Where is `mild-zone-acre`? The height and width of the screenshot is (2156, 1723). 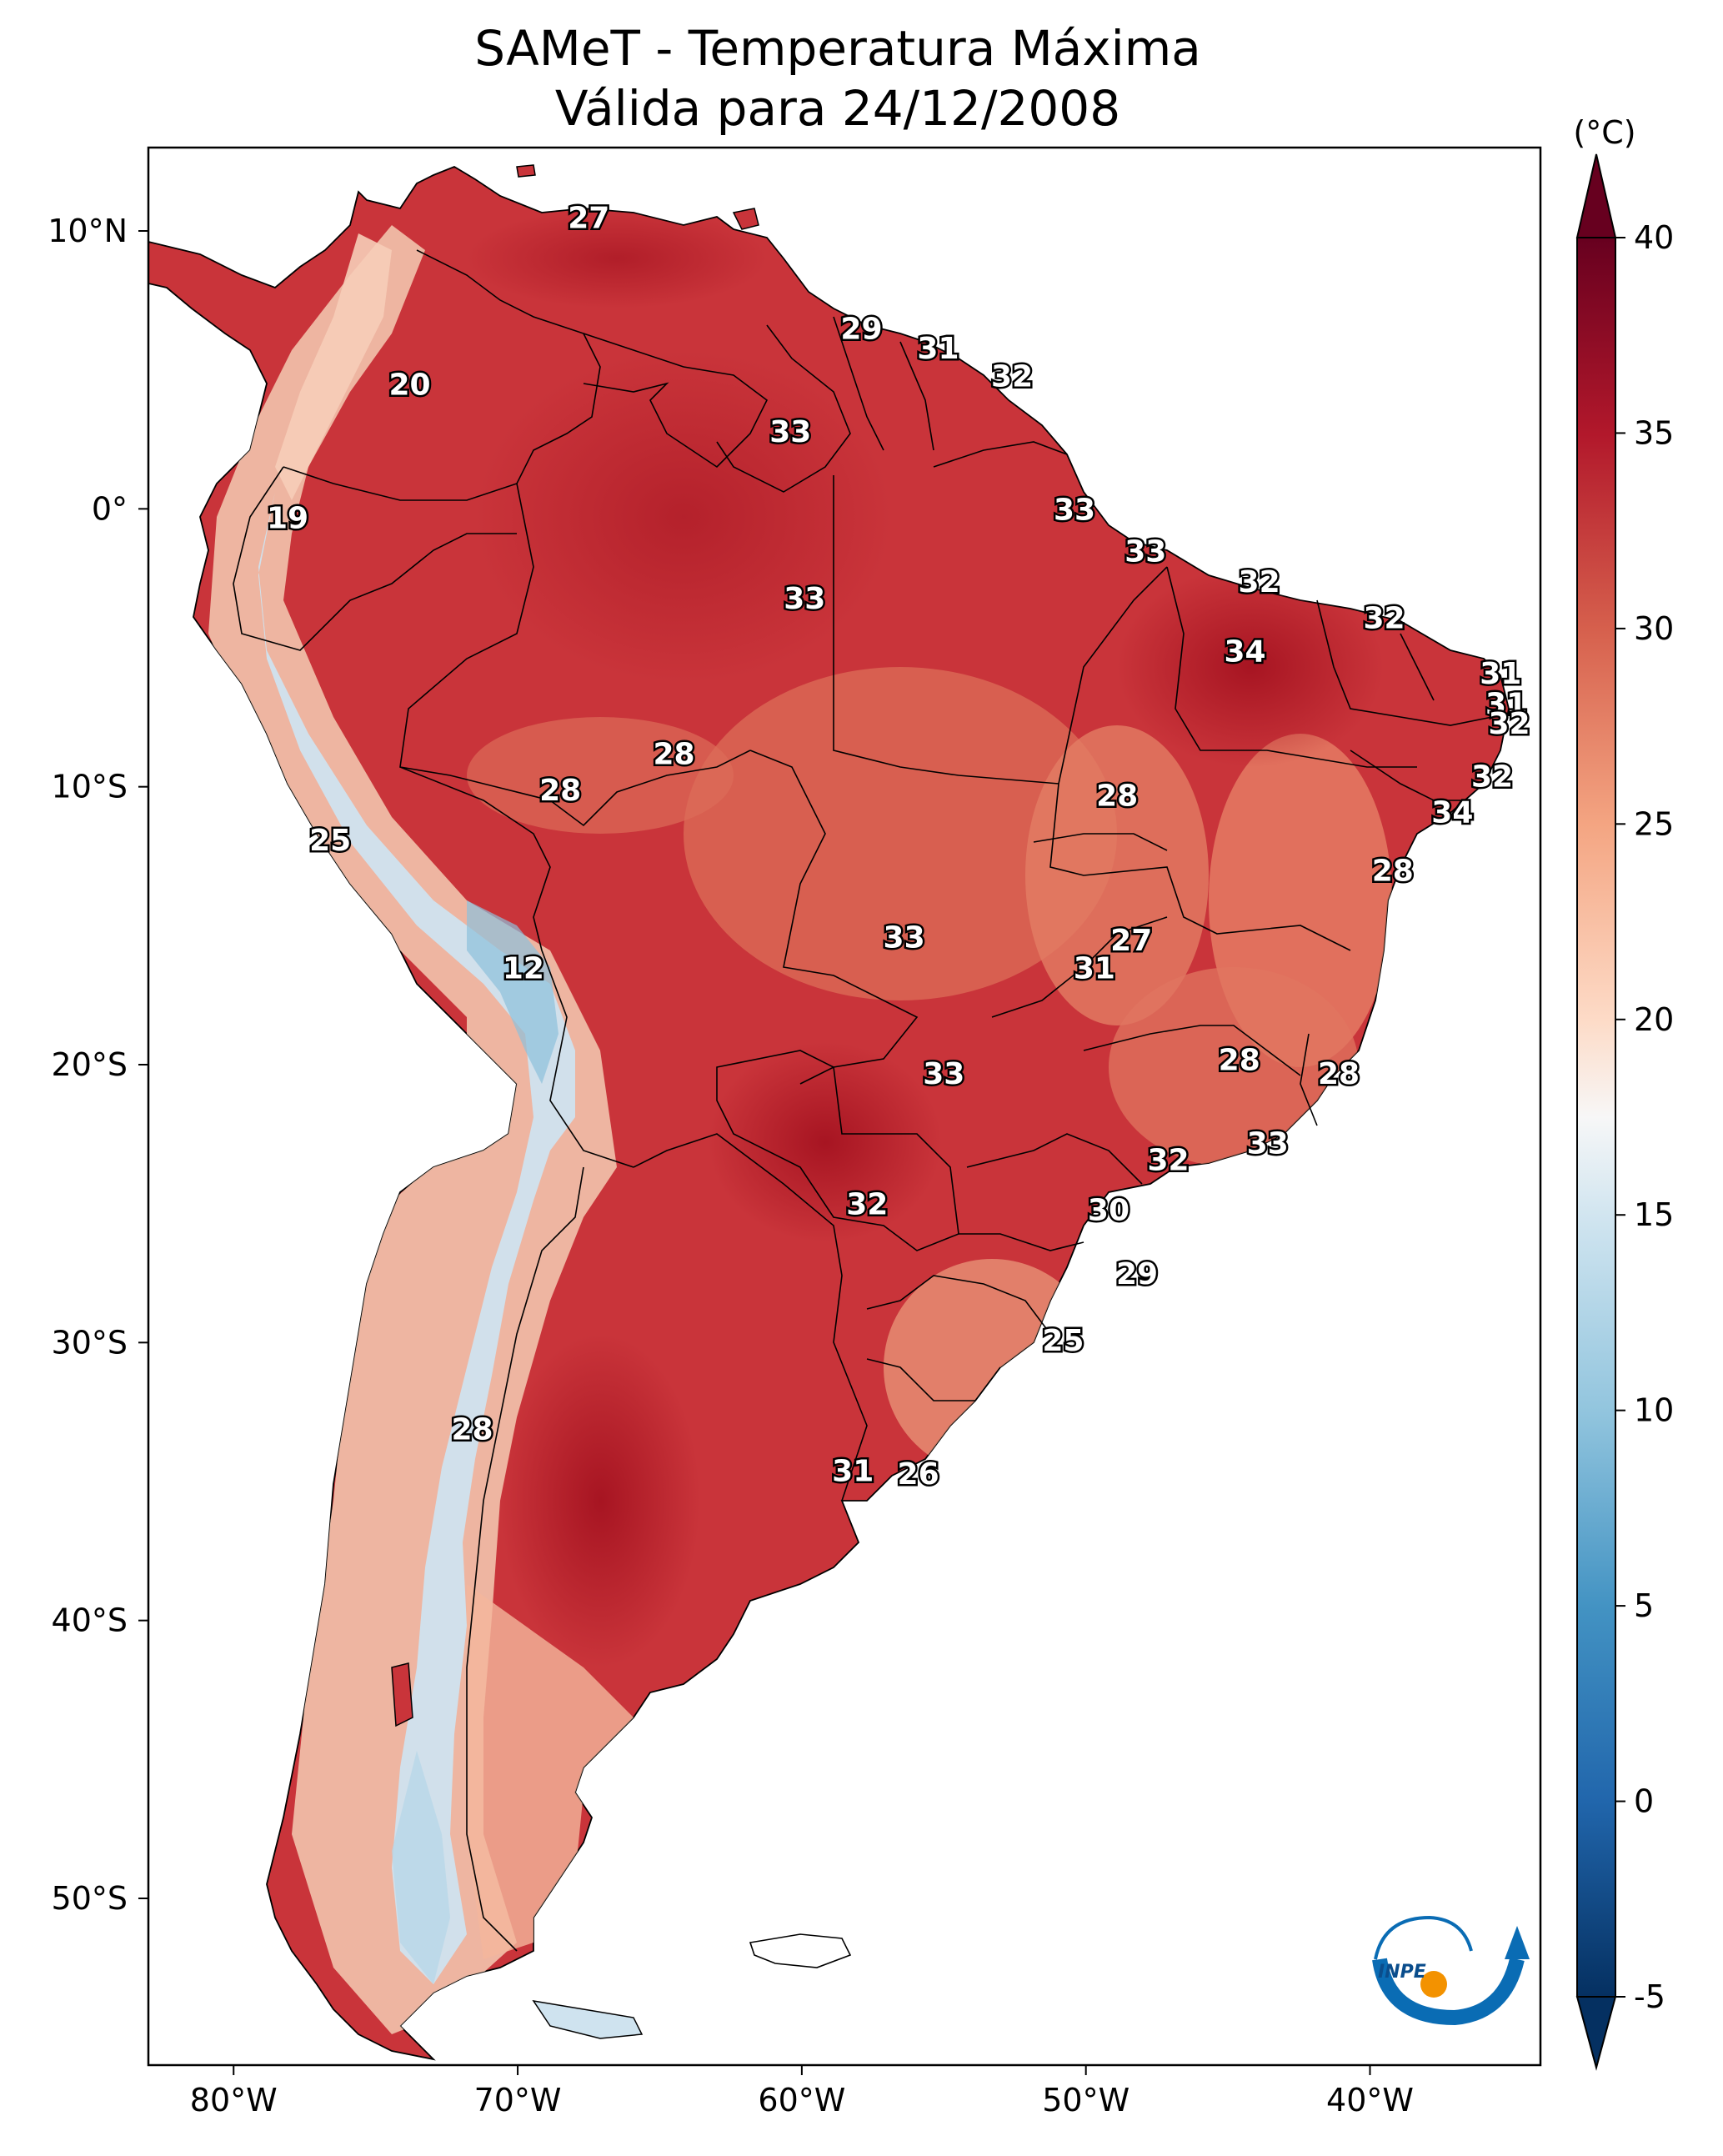 mild-zone-acre is located at coordinates (600, 775).